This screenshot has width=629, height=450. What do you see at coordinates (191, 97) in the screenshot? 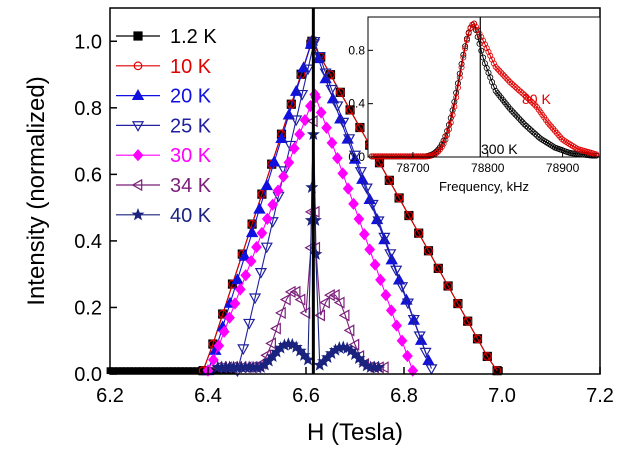
I see `legend-label: 20 K` at bounding box center [191, 97].